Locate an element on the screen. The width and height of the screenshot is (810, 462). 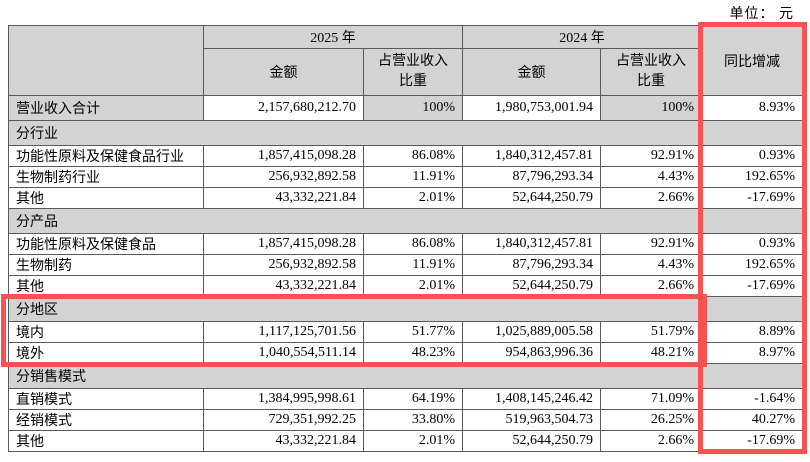
pct-2025: 64.19% is located at coordinates (413, 399).